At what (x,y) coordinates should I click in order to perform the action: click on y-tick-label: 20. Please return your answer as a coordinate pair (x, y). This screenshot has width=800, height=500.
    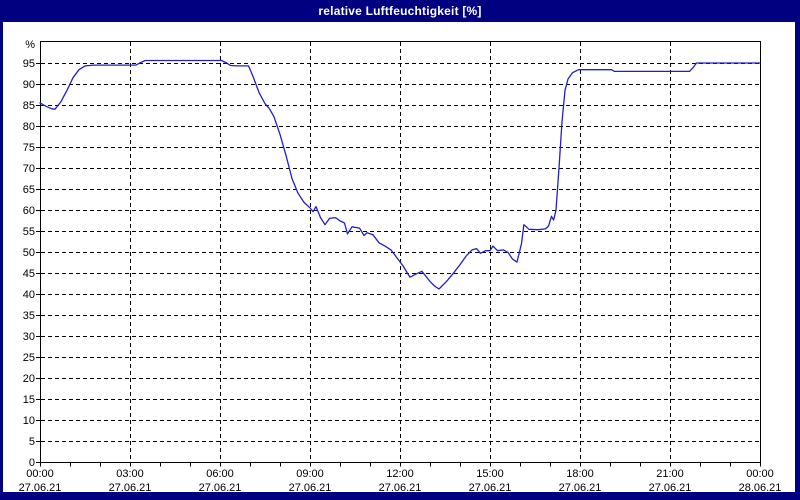
    Looking at the image, I should click on (29, 379).